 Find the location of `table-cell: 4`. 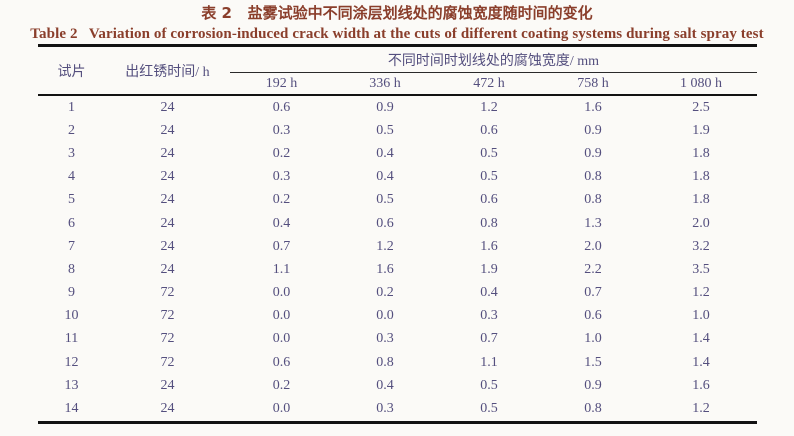

table-cell: 4 is located at coordinates (71, 177).